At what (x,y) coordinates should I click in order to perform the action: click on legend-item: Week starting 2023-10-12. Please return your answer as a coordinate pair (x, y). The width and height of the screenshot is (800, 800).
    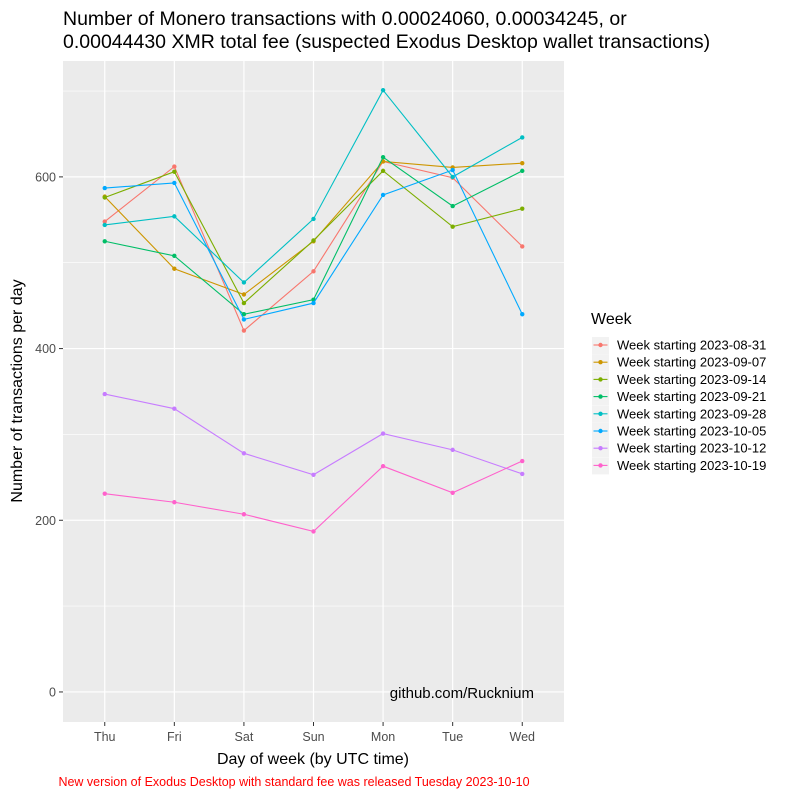
    Looking at the image, I should click on (679, 449).